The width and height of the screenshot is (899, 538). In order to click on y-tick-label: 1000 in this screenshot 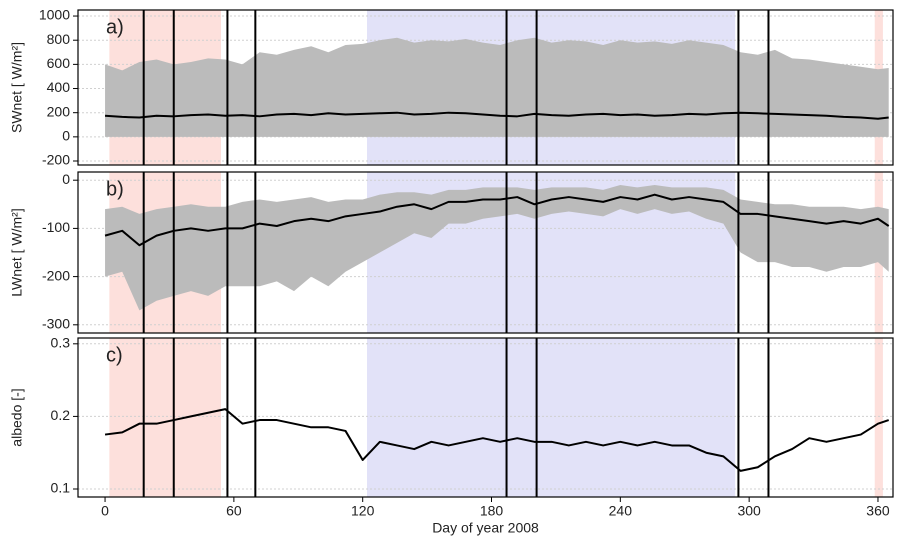, I will do `click(54, 15)`.